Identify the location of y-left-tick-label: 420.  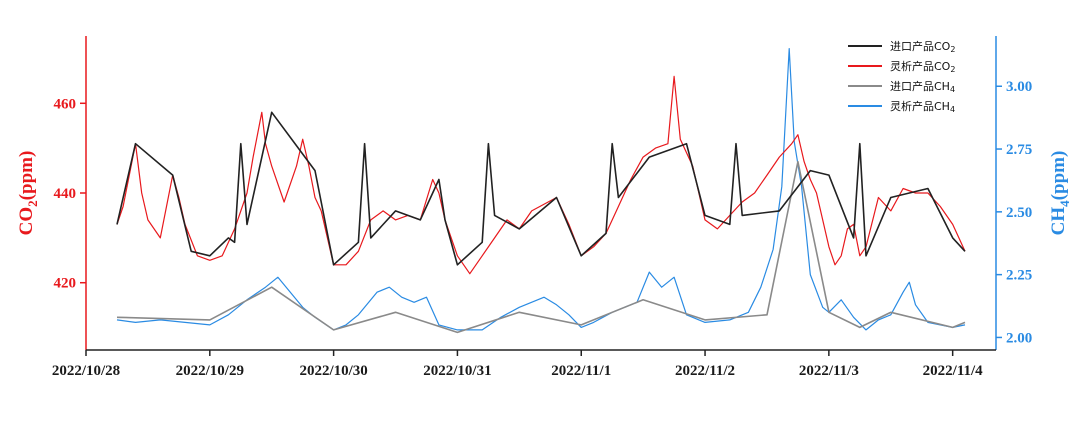
(65, 284).